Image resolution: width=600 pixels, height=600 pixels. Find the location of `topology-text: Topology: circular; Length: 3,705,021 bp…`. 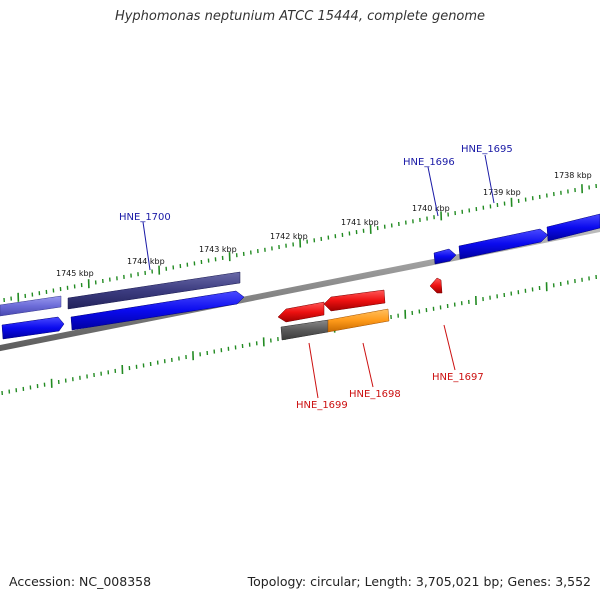

topology-text: Topology: circular; Length: 3,705,021 bp… is located at coordinates (419, 581).